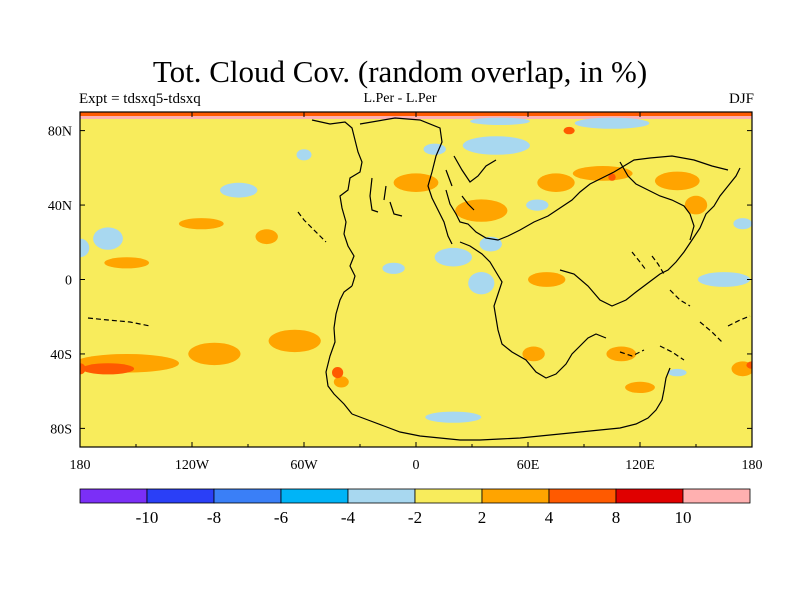  I want to click on coastline-south-america, so click(339, 350).